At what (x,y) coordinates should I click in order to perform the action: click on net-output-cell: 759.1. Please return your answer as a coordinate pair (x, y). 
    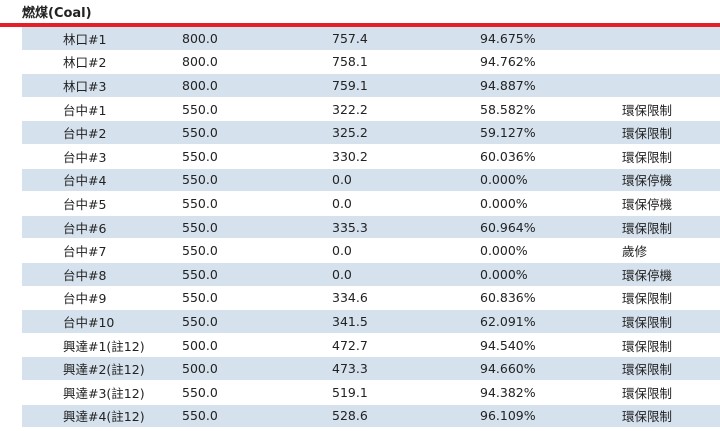
    Looking at the image, I should click on (350, 85).